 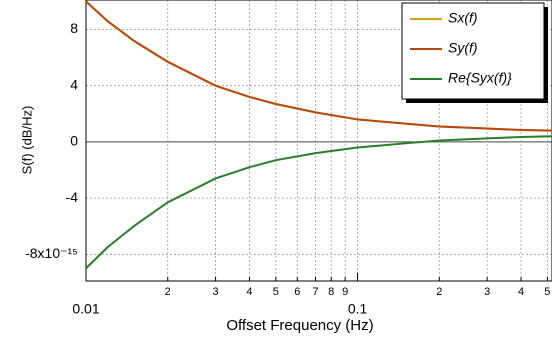 I want to click on legend-label: Sx(f), so click(x=463, y=18).